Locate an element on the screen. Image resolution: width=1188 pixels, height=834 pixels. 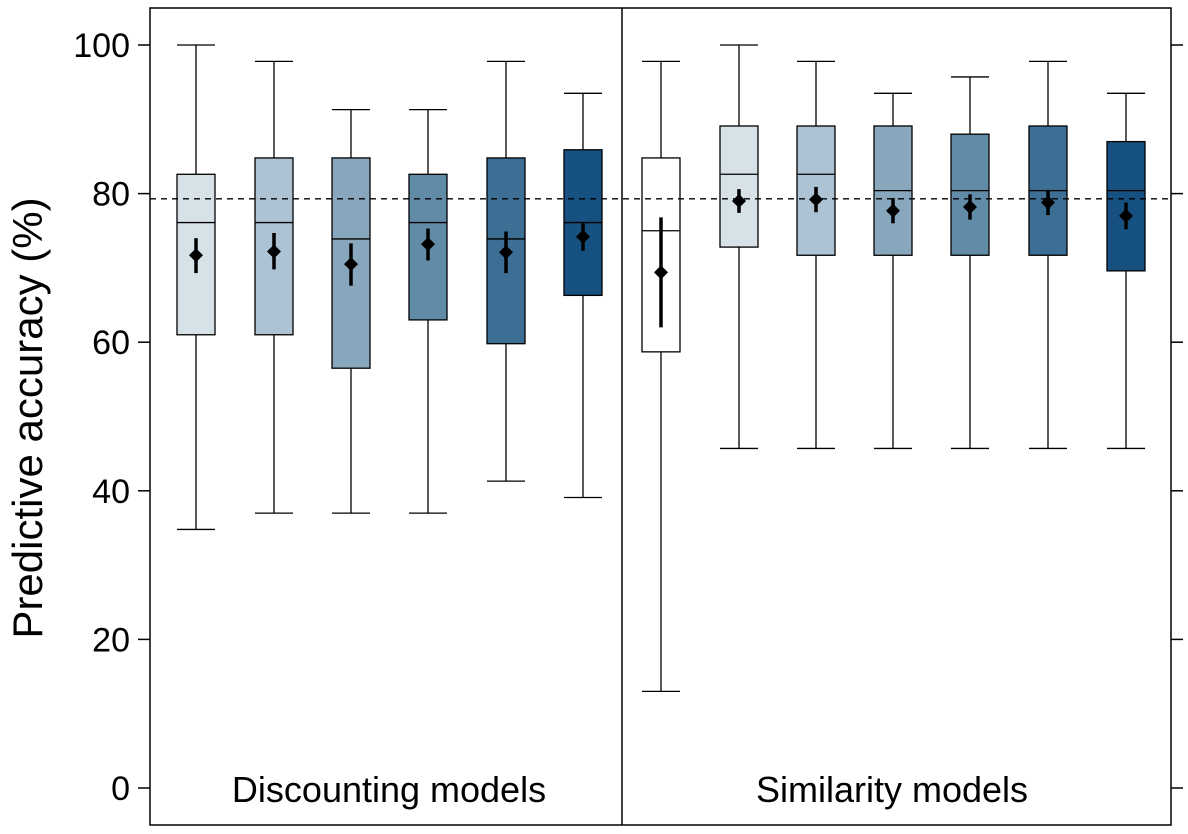
y-tick-label: 0 is located at coordinates (120, 789).